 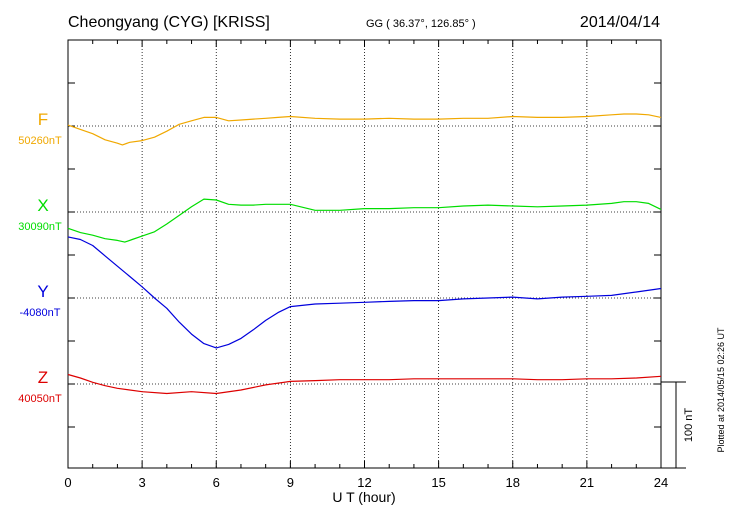 I want to click on scale-bar-label: 100 nT, so click(x=689, y=425).